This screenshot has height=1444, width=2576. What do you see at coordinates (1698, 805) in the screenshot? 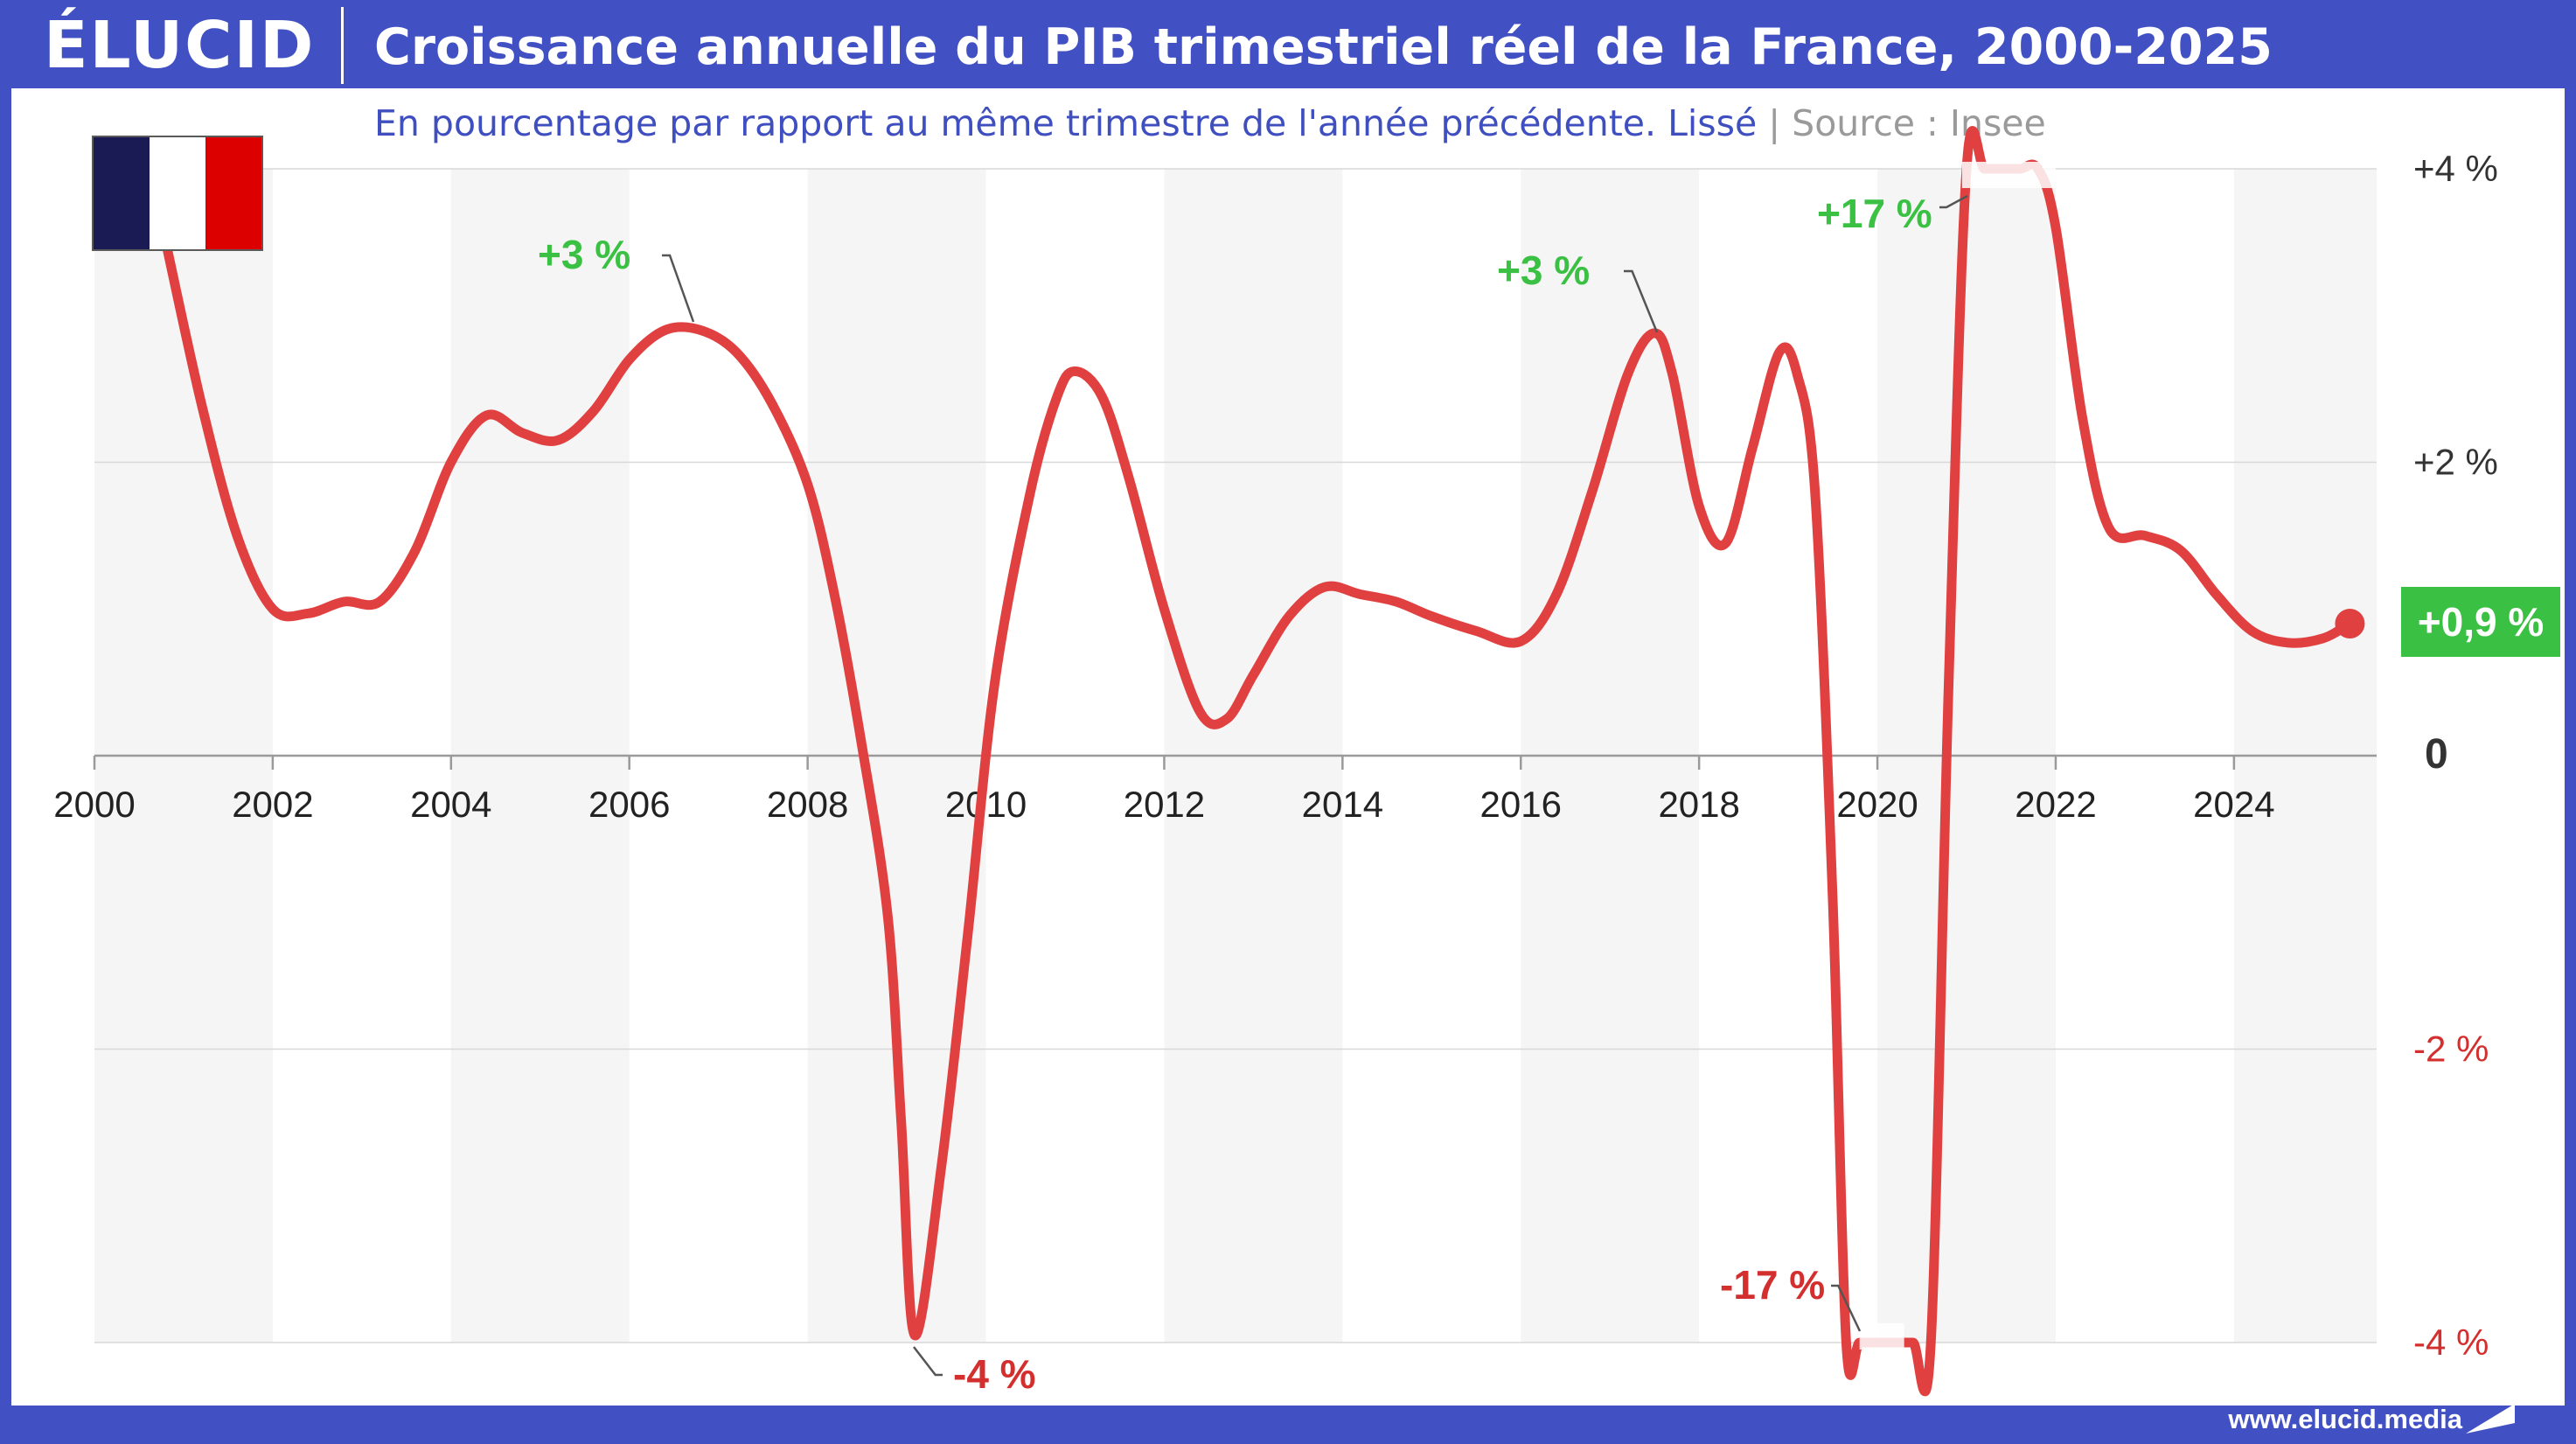
I see `x-tick-label: 2018` at bounding box center [1698, 805].